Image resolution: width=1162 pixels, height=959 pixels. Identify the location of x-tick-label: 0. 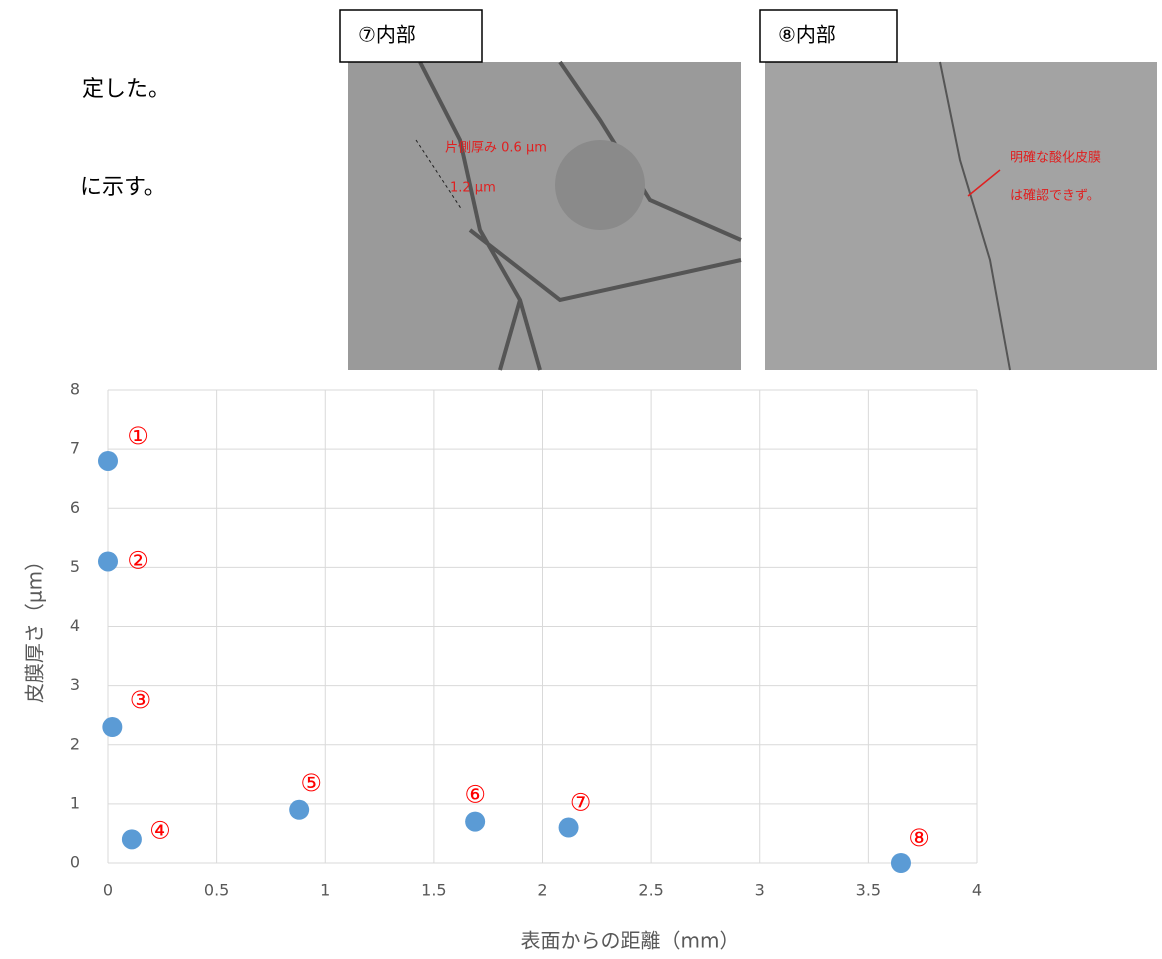
(108, 890).